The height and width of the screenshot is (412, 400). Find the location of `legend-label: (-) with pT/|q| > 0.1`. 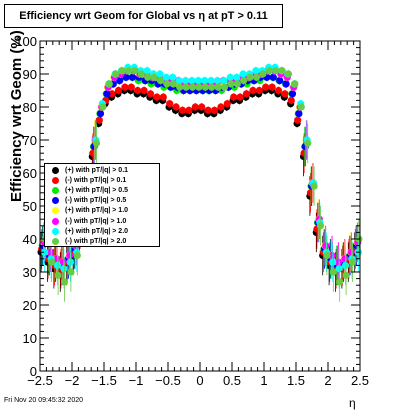

legend-label: (-) with pT/|q| > 0.1 is located at coordinates (96, 180).